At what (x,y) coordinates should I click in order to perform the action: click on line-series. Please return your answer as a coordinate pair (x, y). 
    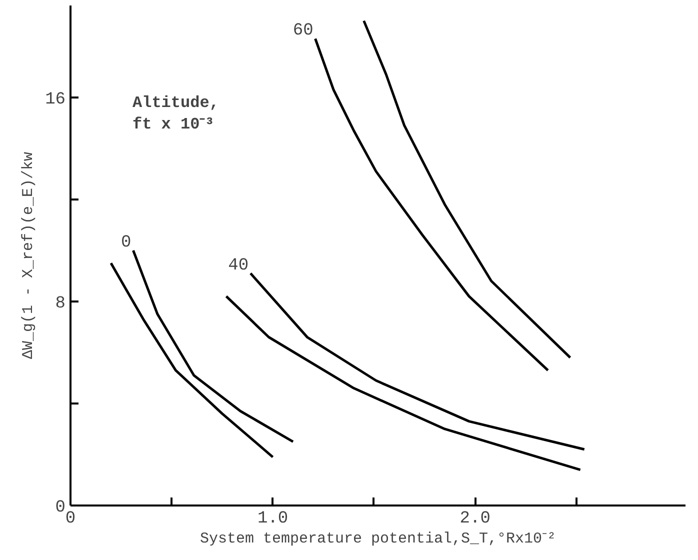
    Looking at the image, I should click on (213, 346).